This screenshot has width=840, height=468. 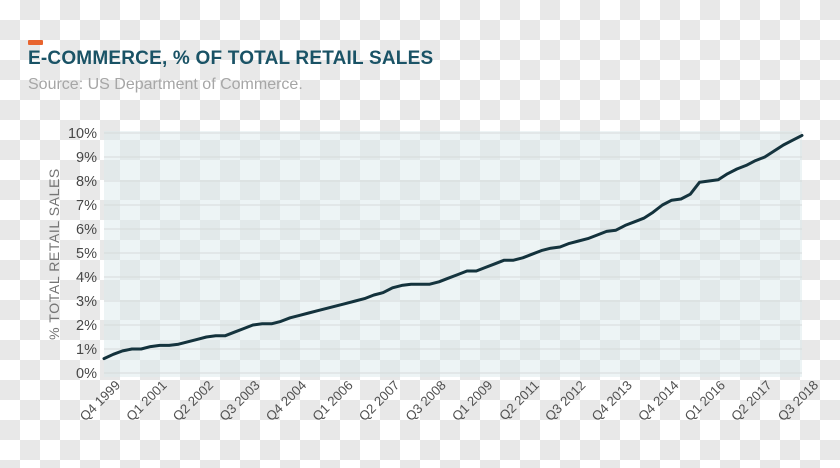 I want to click on x-tick-label: Q3 2003, so click(x=239, y=401).